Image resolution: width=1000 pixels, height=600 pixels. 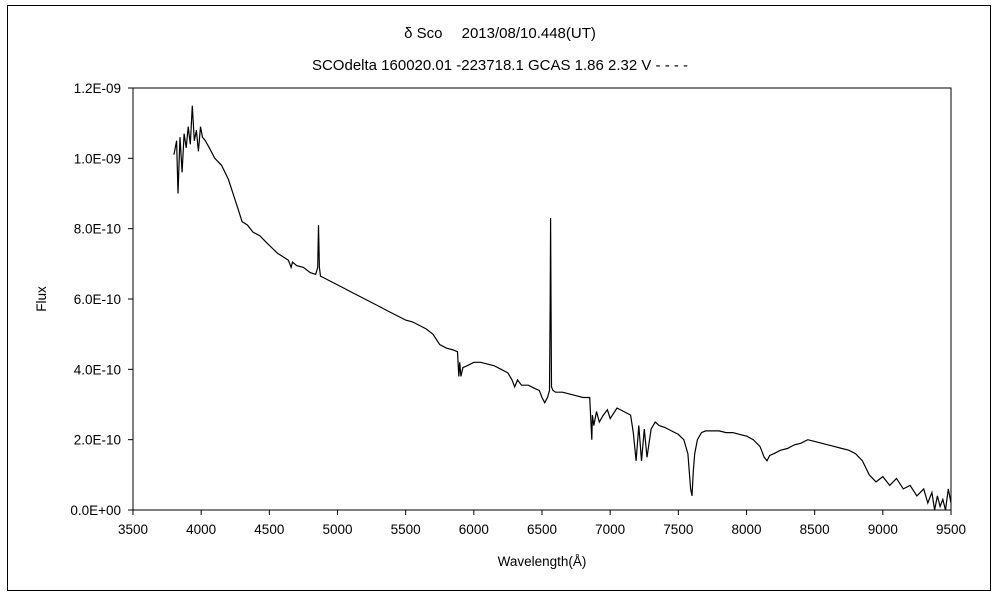 What do you see at coordinates (95, 510) in the screenshot?
I see `y-tick-label: 0.0E+00` at bounding box center [95, 510].